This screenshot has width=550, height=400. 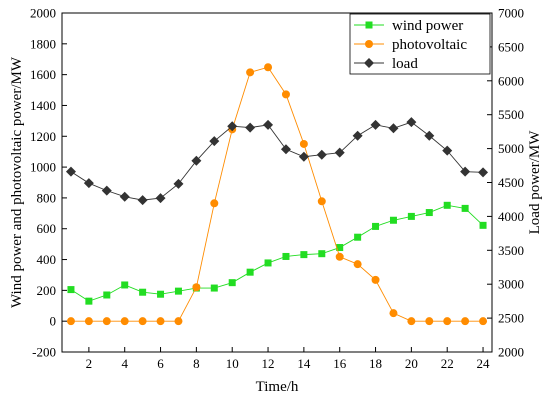 I want to click on y-right-tick-label: 5000, so click(x=511, y=148).